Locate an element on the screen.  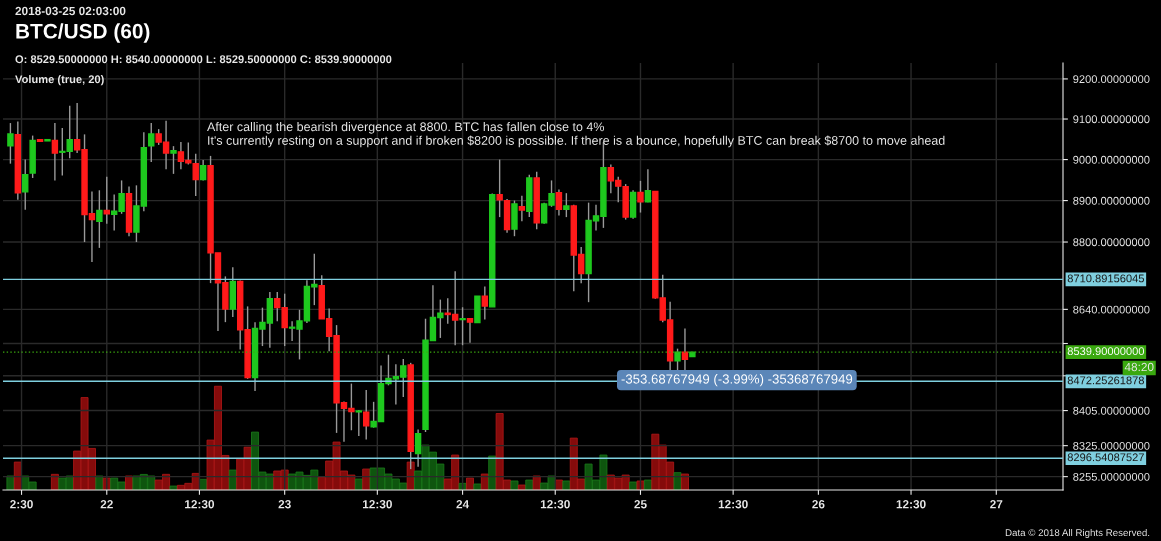
y-tick-label: 8800.00000000 is located at coordinates (1111, 242).